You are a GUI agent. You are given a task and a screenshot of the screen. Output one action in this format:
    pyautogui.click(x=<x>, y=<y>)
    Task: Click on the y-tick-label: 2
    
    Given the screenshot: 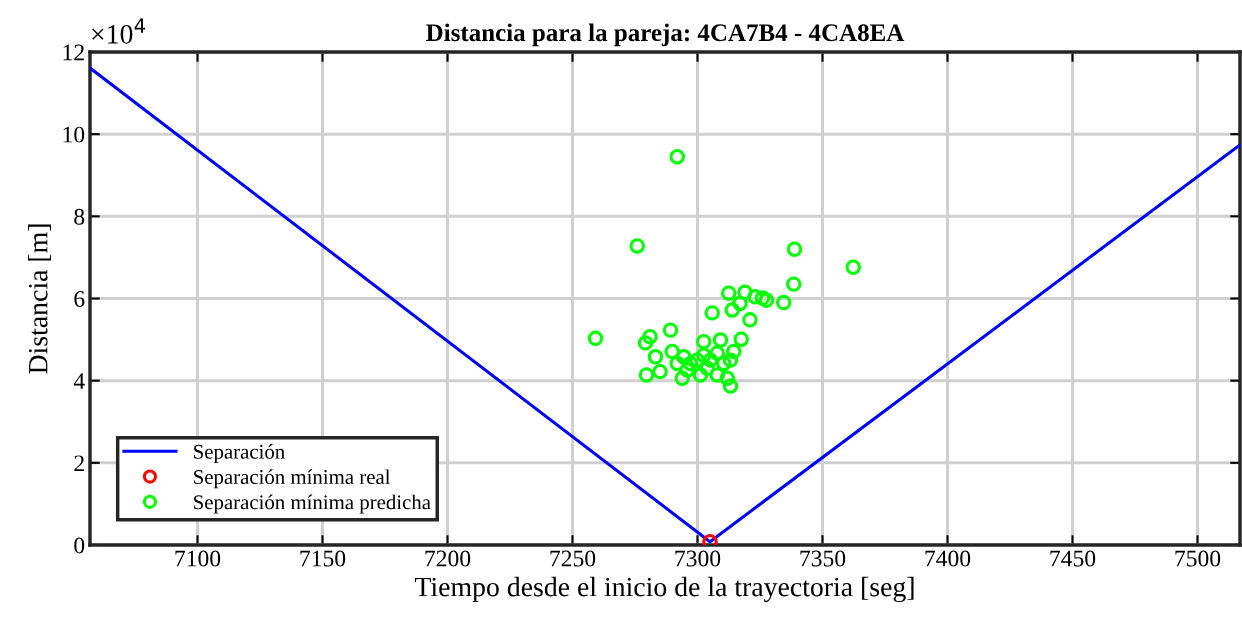 What is the action you would take?
    pyautogui.click(x=79, y=463)
    